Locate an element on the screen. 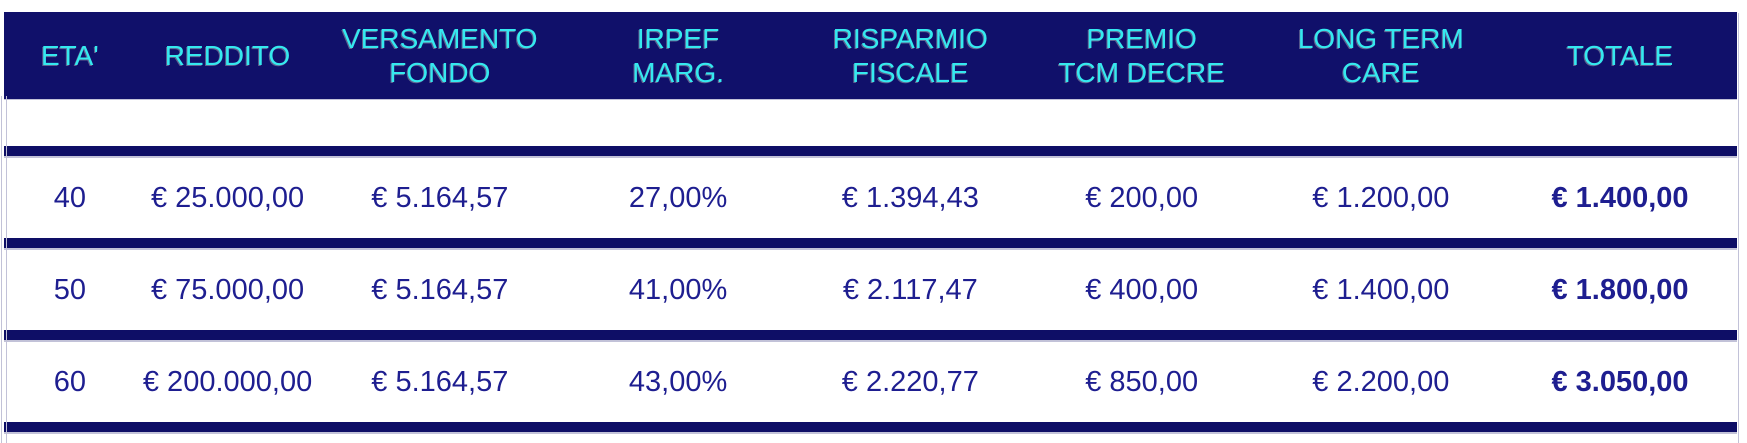  spacer-row is located at coordinates (870, 122).